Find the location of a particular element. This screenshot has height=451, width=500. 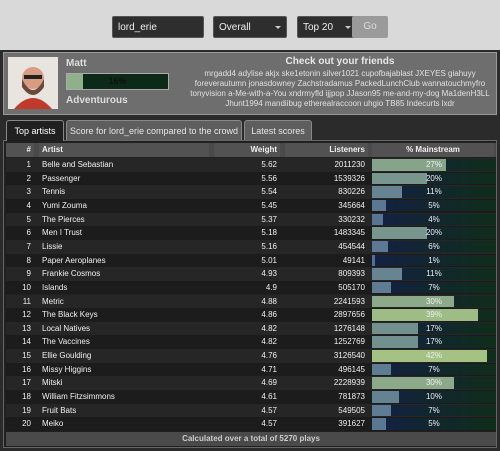

cell-weight: 5.18 is located at coordinates (269, 233).